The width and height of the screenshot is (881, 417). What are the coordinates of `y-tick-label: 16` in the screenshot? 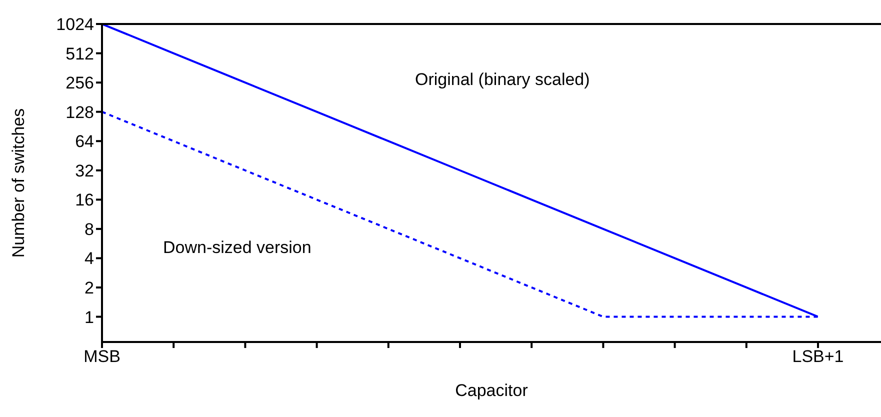 It's located at (84, 200).